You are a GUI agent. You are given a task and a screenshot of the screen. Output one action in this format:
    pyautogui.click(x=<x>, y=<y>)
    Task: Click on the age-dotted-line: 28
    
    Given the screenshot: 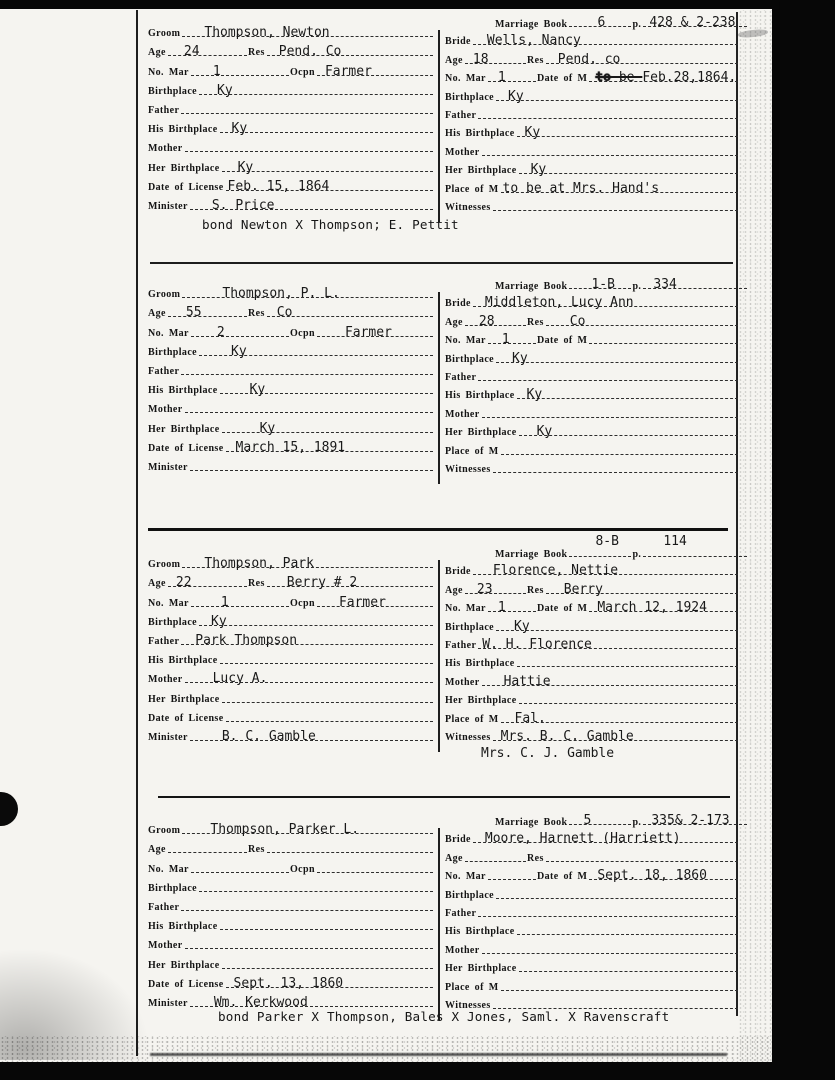 What is the action you would take?
    pyautogui.click(x=495, y=320)
    